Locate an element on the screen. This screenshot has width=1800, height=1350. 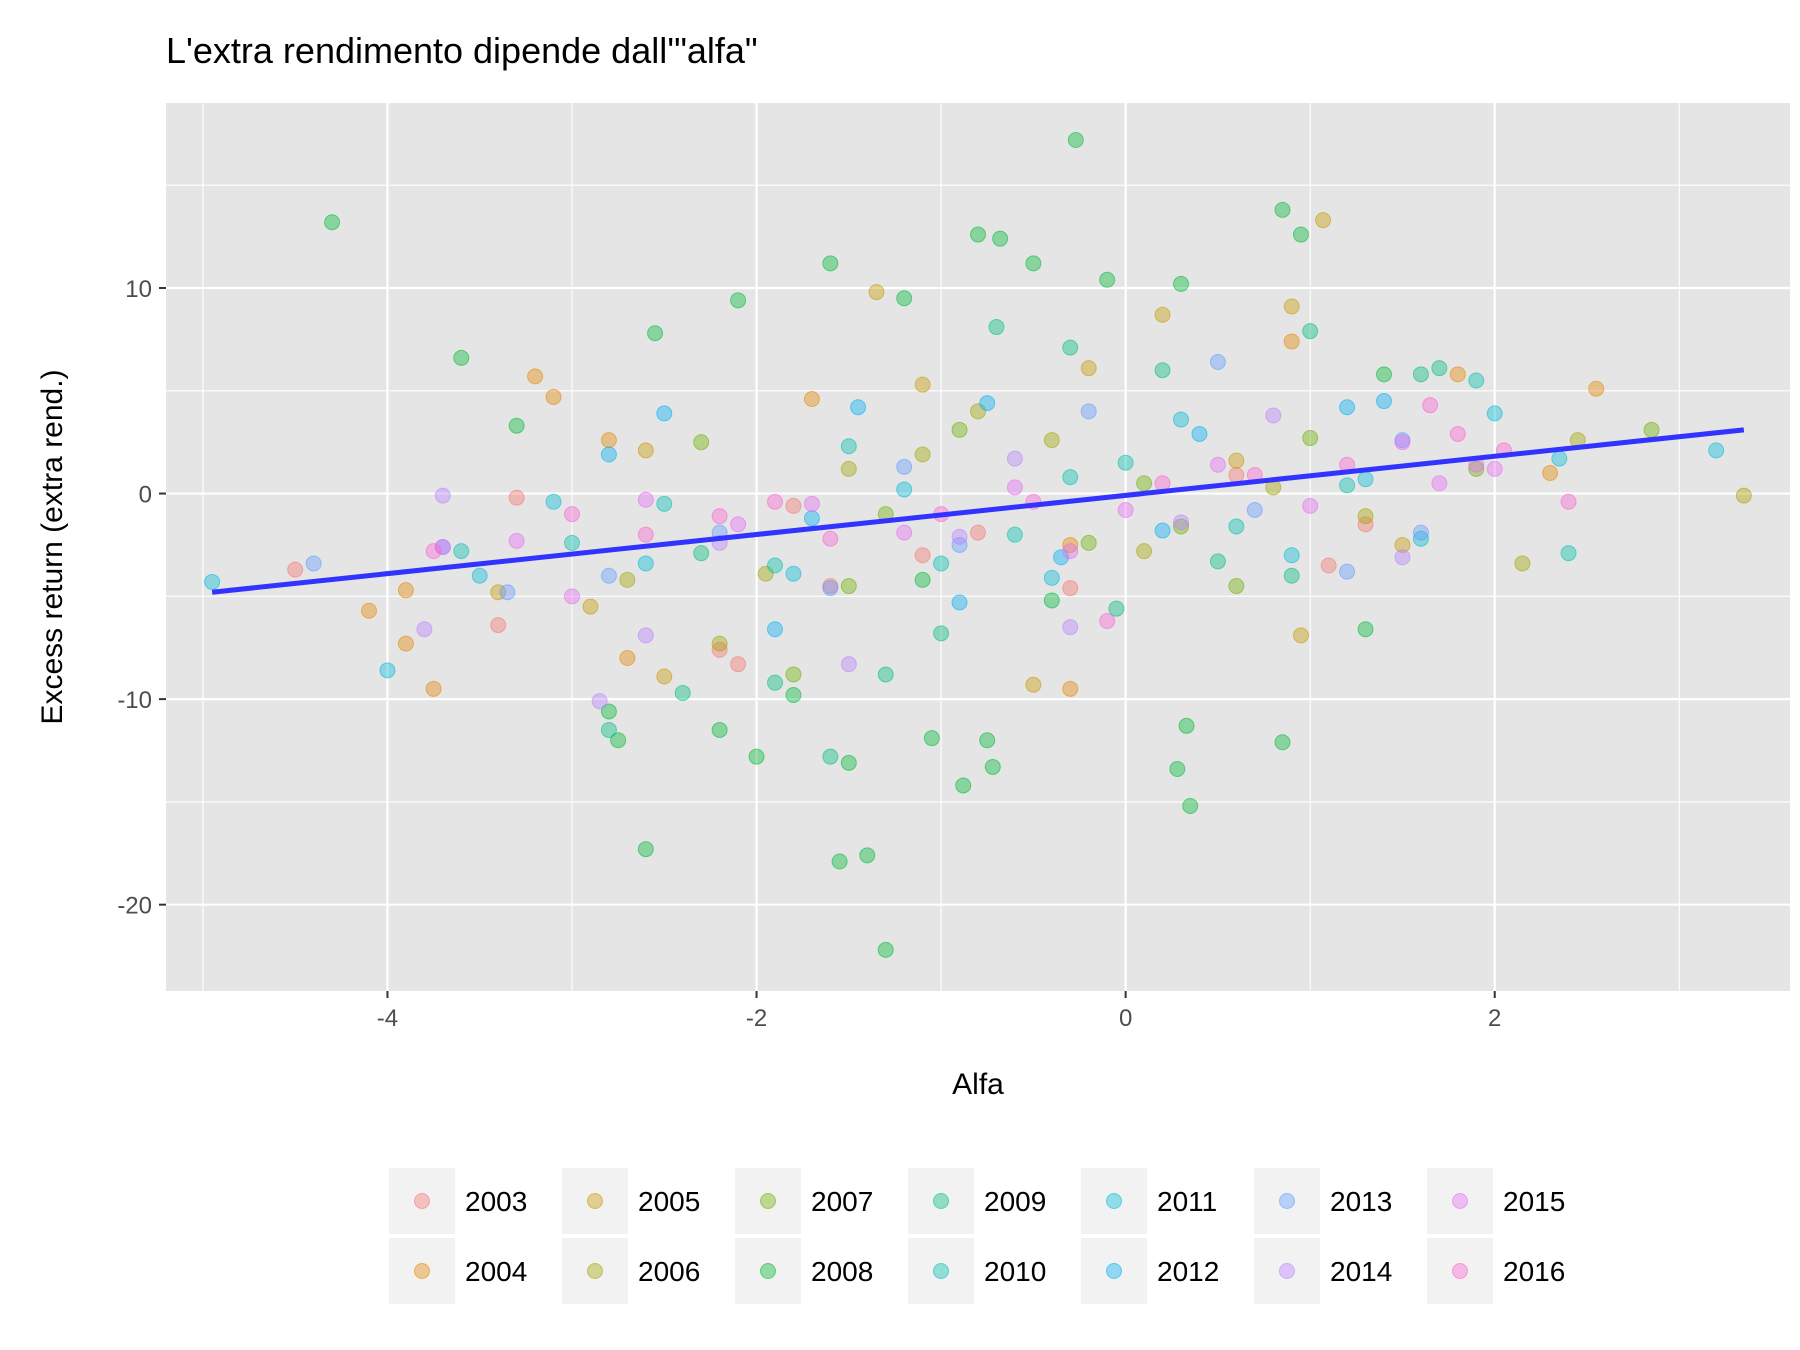
series-2003 is located at coordinates (830, 570).